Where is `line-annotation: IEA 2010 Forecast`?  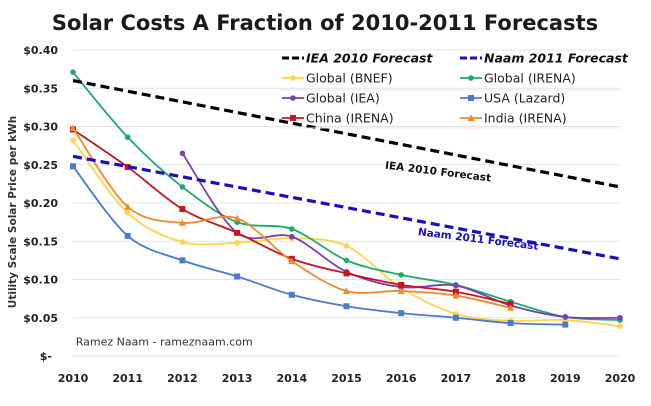
line-annotation: IEA 2010 Forecast is located at coordinates (437, 172).